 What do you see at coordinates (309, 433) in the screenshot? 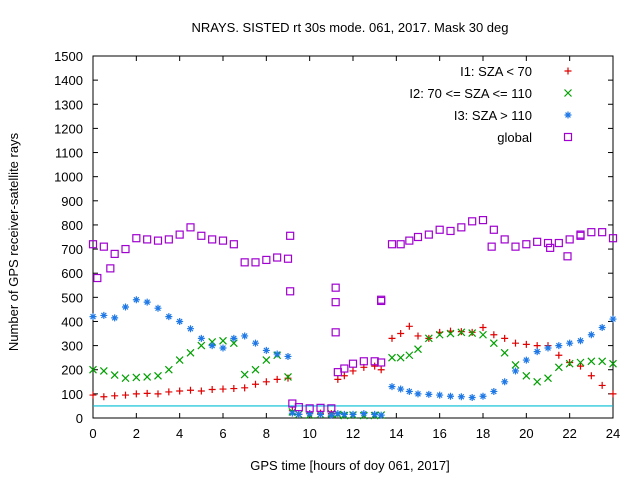
I see `x-tick-label: 10` at bounding box center [309, 433].